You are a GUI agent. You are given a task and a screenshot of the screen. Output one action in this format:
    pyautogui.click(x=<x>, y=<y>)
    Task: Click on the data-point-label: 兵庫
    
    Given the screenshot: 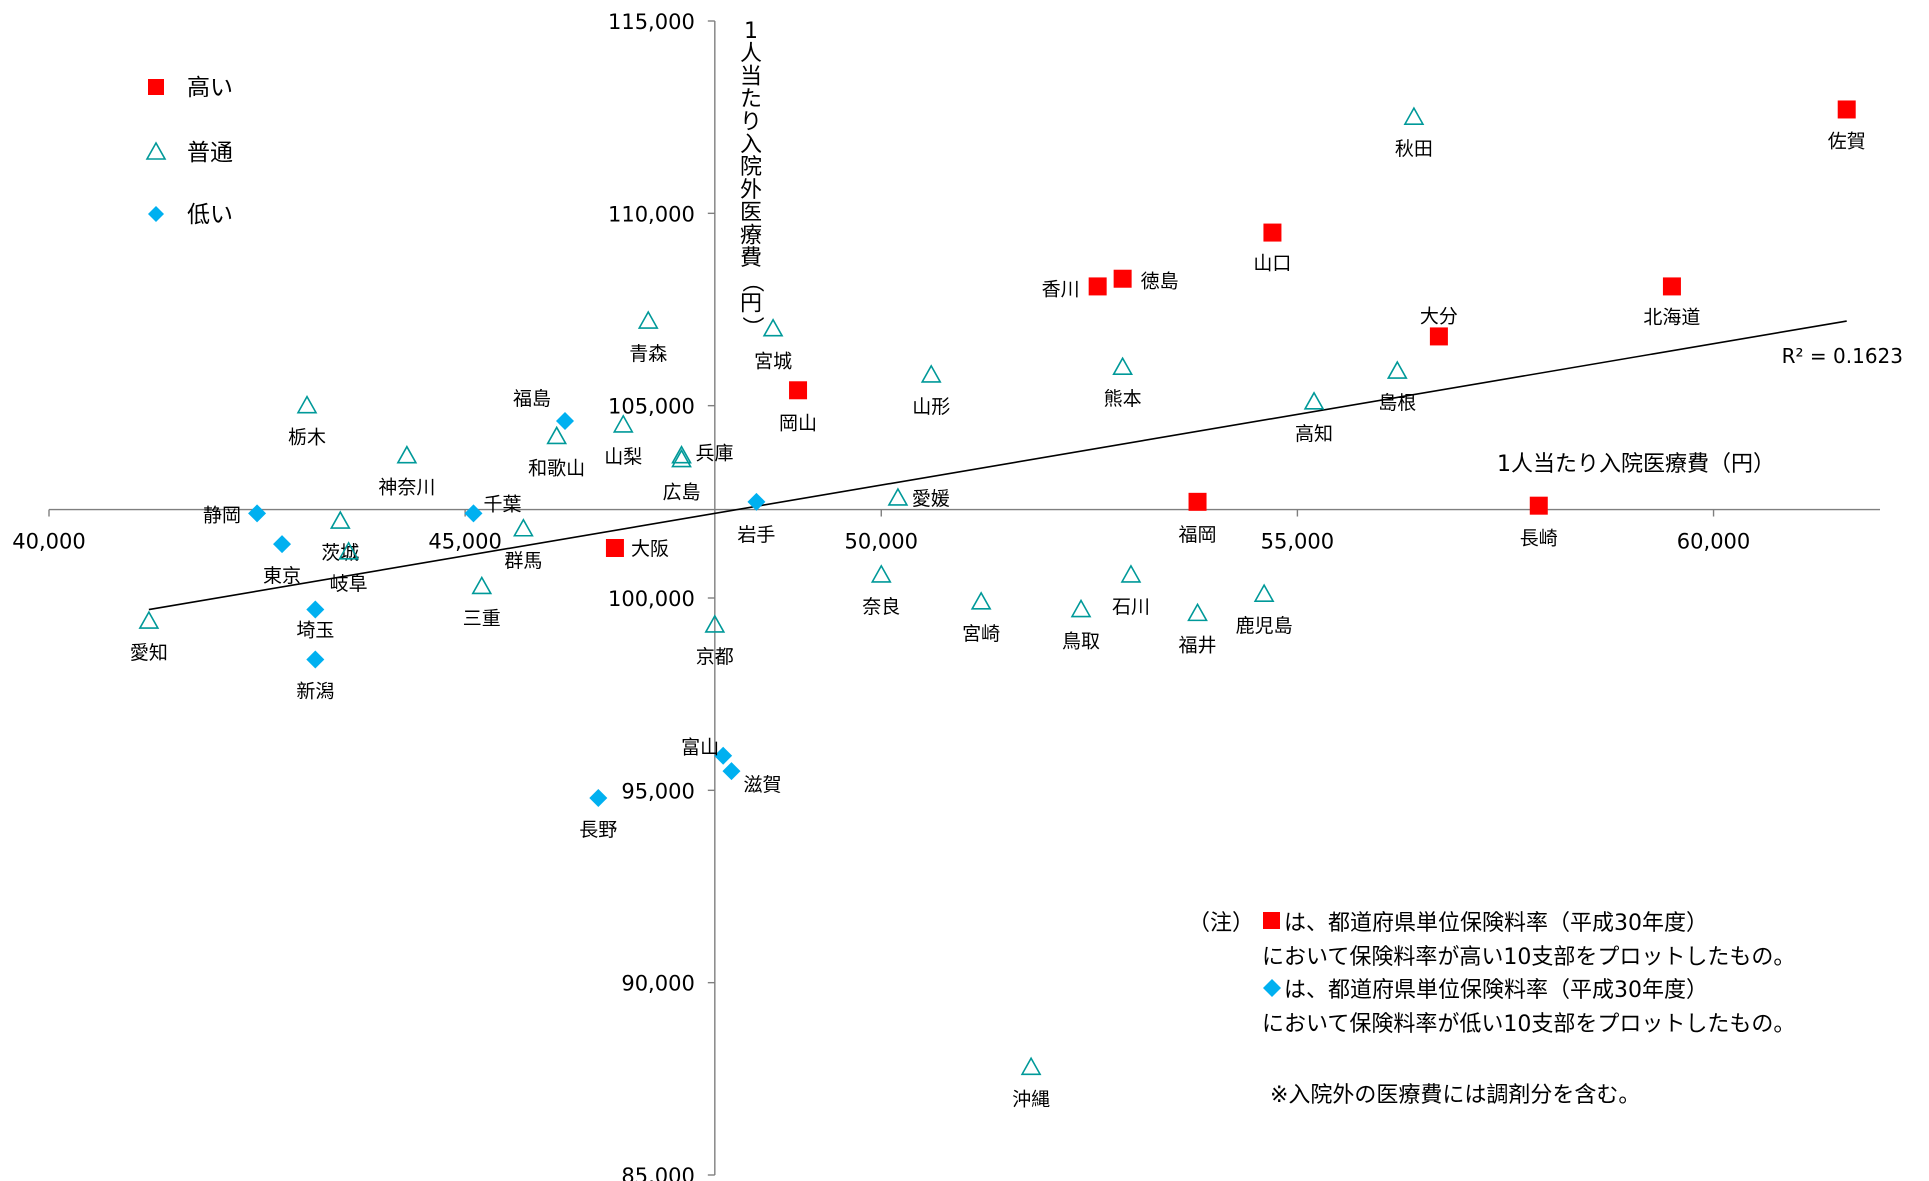 What is the action you would take?
    pyautogui.click(x=715, y=454)
    